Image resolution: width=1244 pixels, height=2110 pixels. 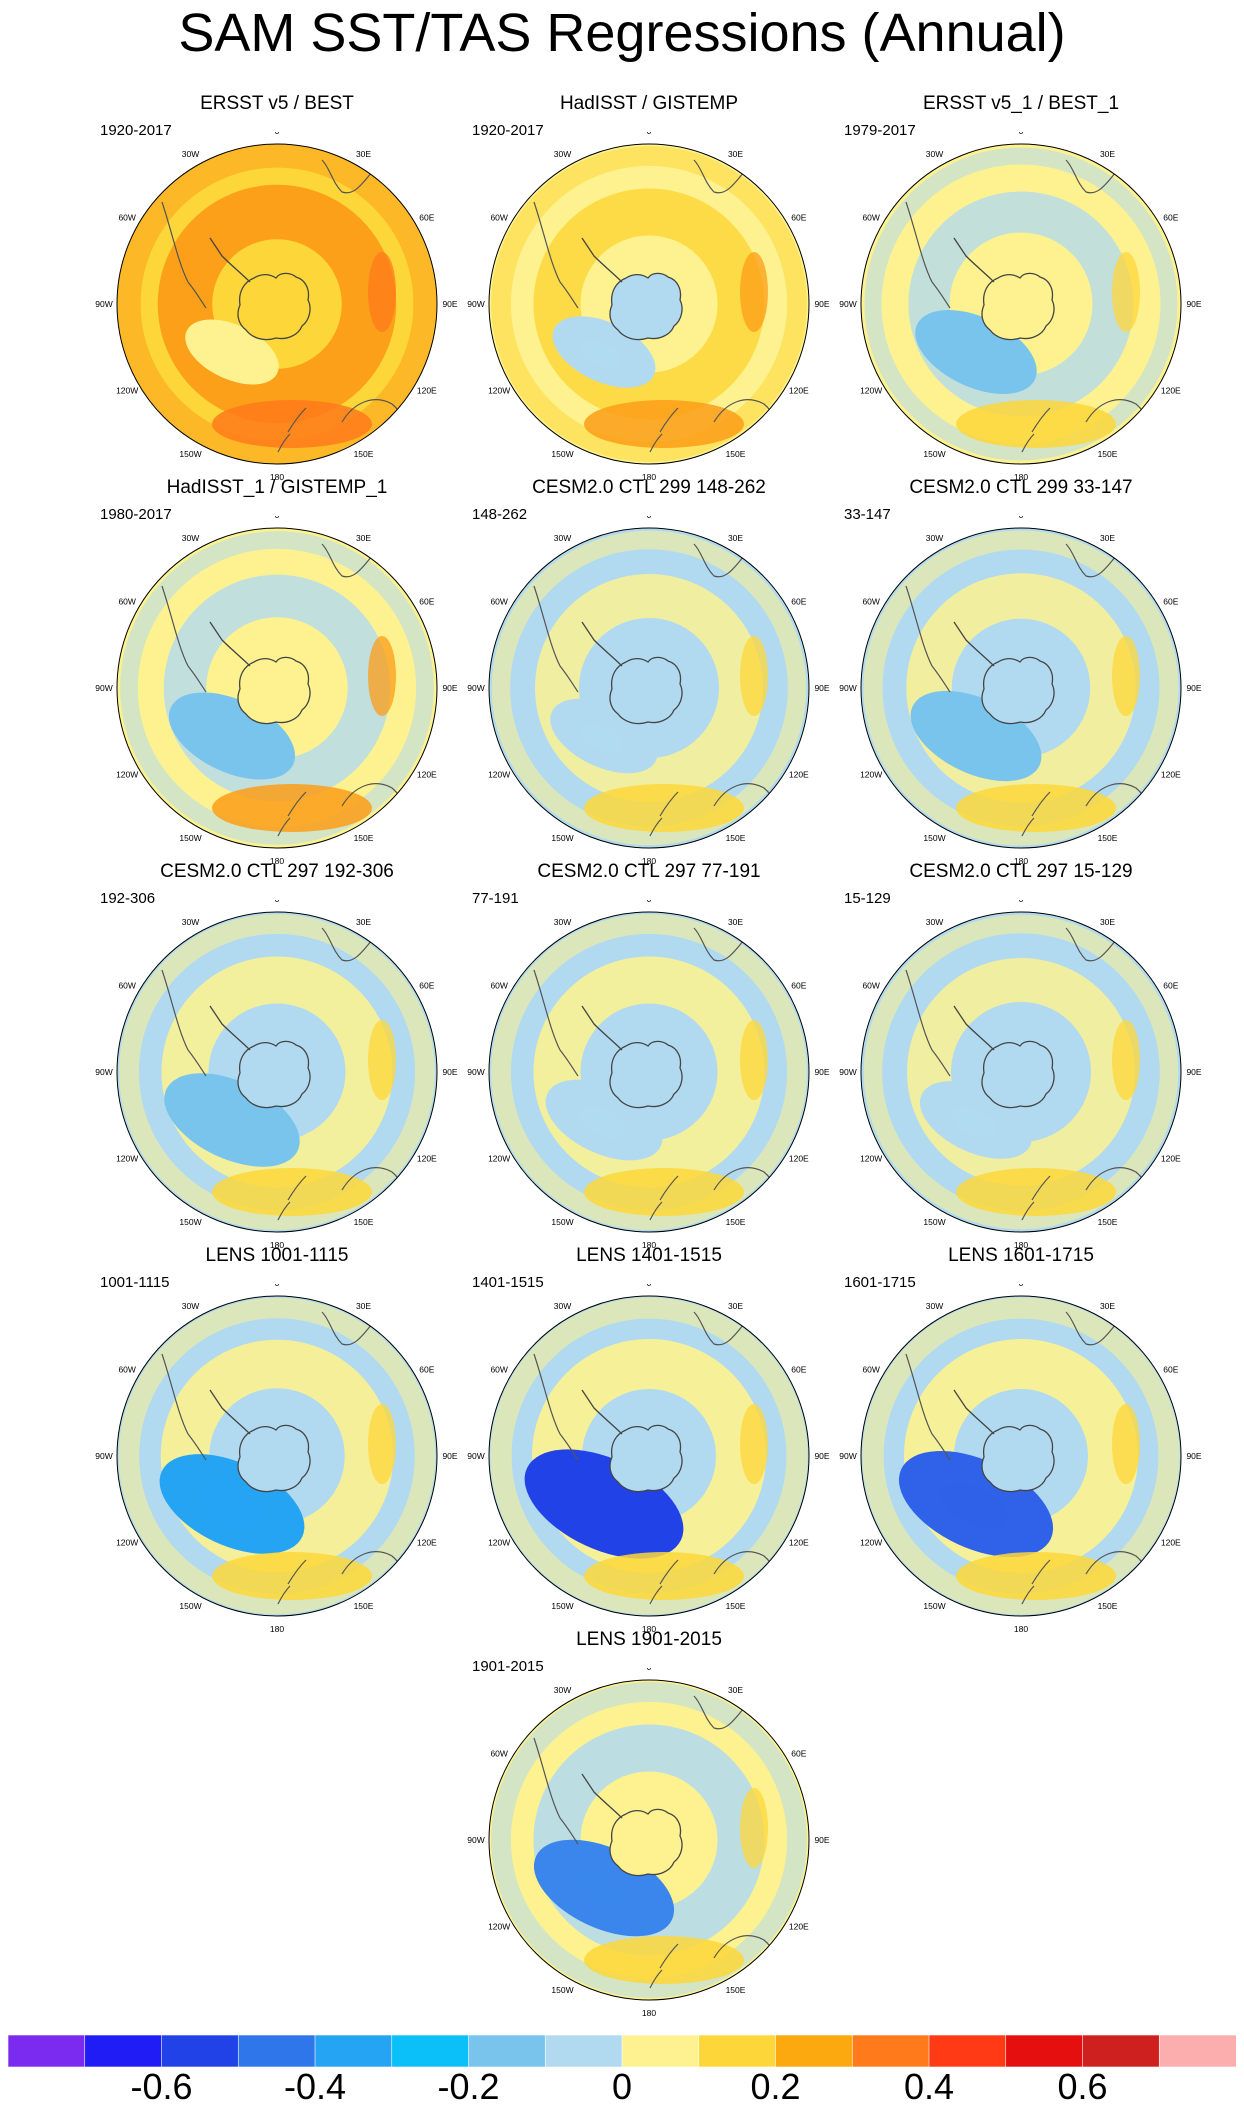 I want to click on panel-period: 1401-1515, so click(x=508, y=1282).